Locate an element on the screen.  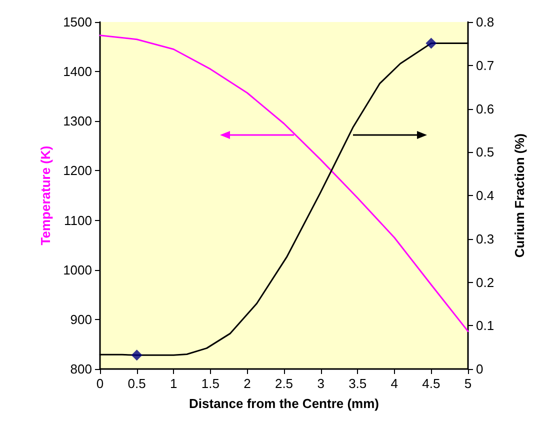
x-tick-label: 3.5 is located at coordinates (357, 383).